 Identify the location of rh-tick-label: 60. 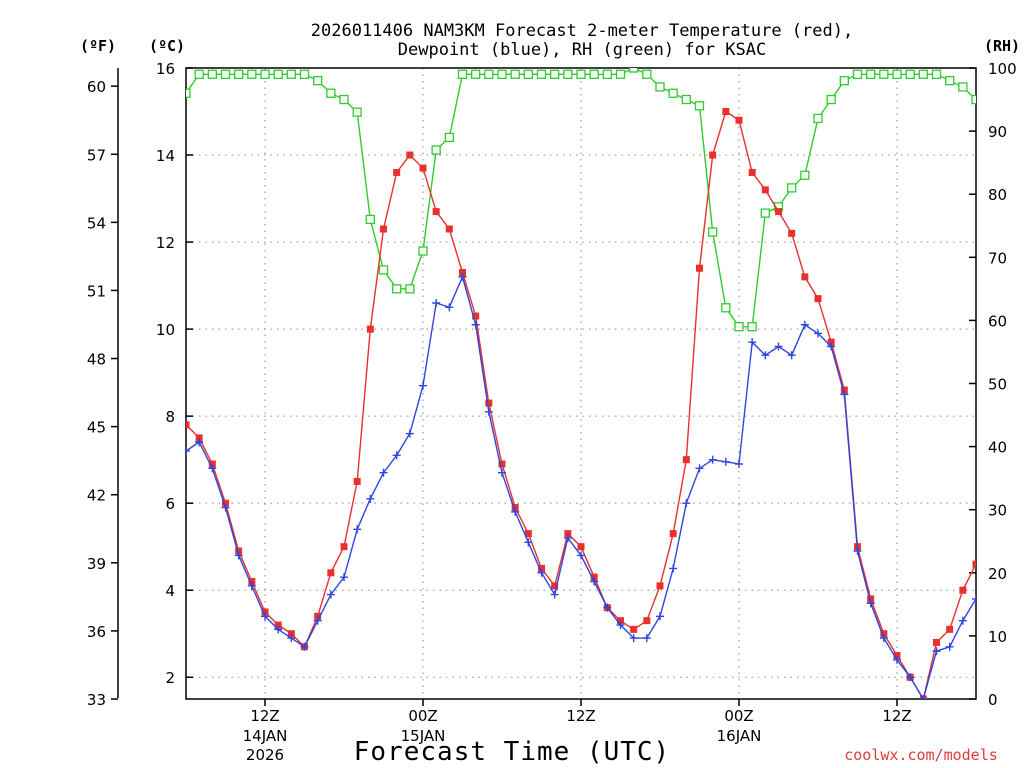
(997, 321).